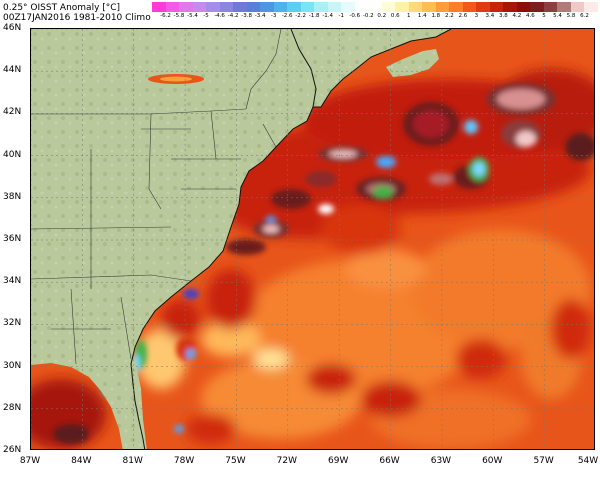 This screenshot has height=480, width=600. I want to click on color-scale-label: -5.4, so click(192, 16).